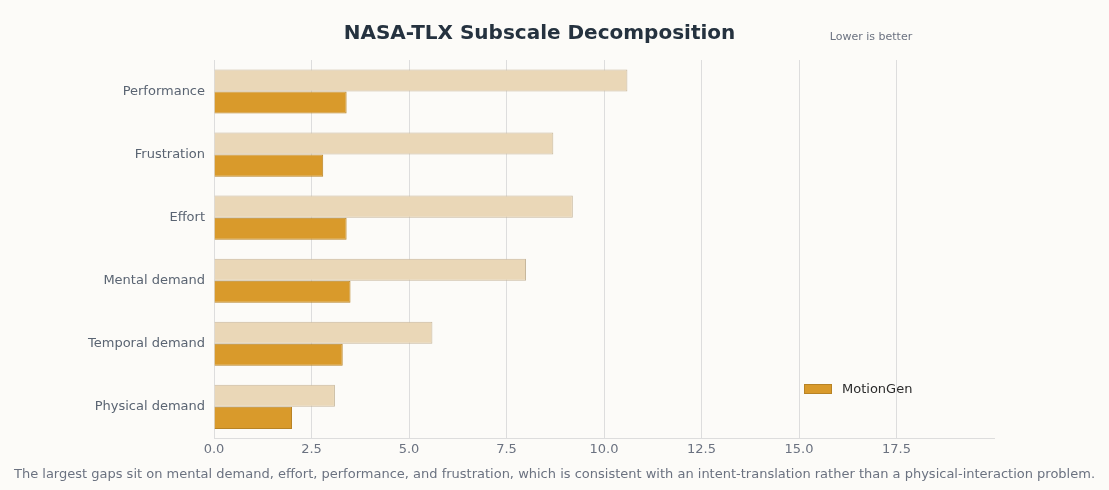 This screenshot has width=1109, height=490. I want to click on text: The largest gaps sit on mental demand, effort, performance, and frustration, which is consistent with an intent-translation rather than a physical-interaction problem., so click(554, 473).